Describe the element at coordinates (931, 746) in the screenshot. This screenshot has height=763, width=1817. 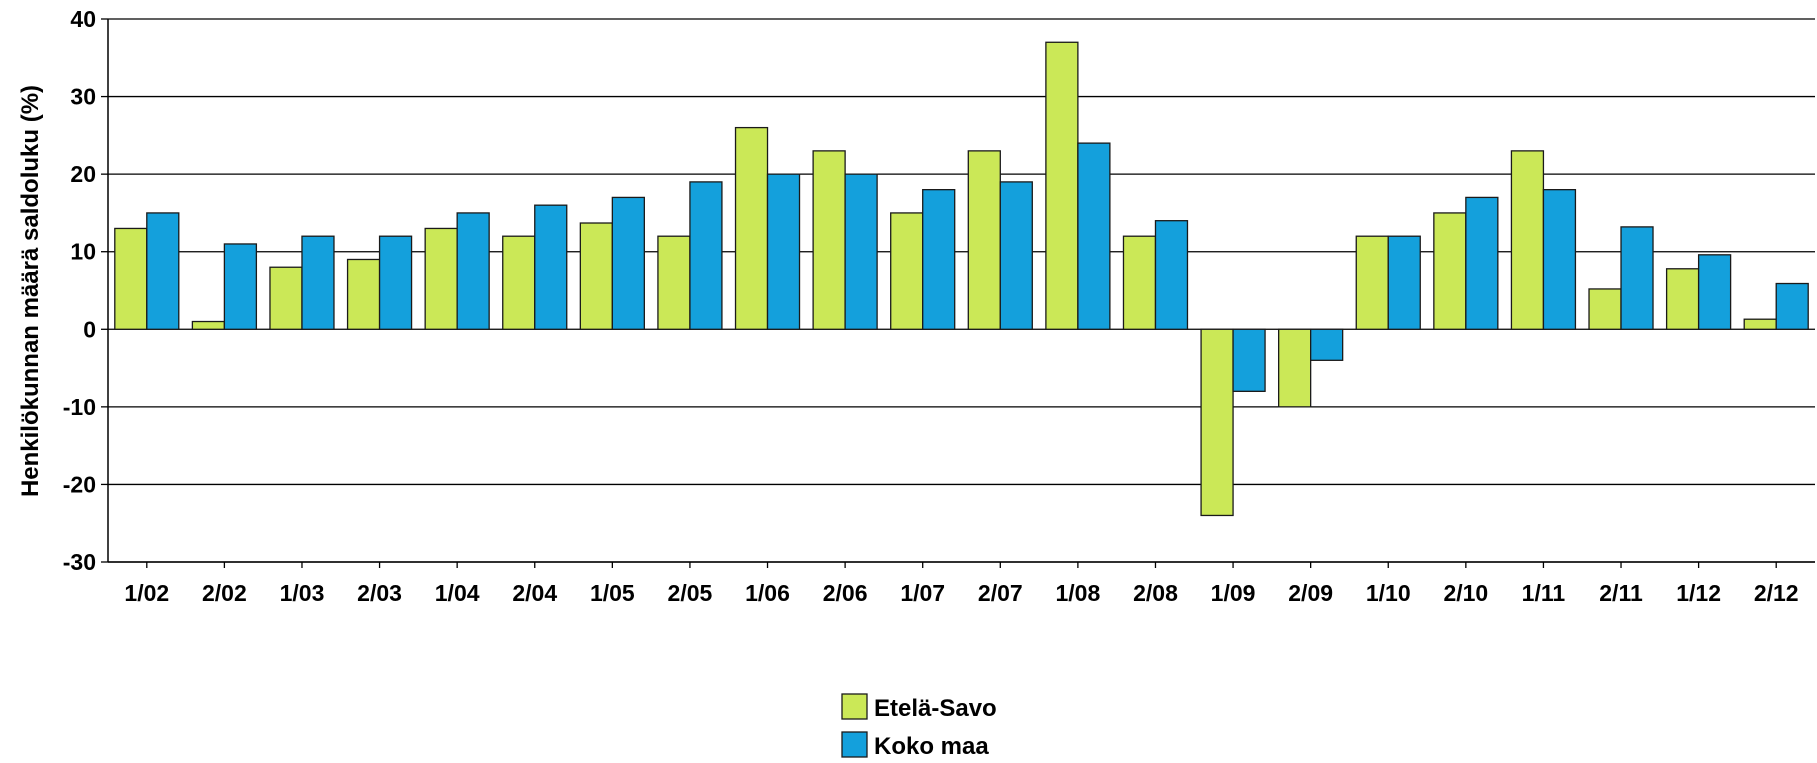
I see `legend-label: Koko maa` at that location.